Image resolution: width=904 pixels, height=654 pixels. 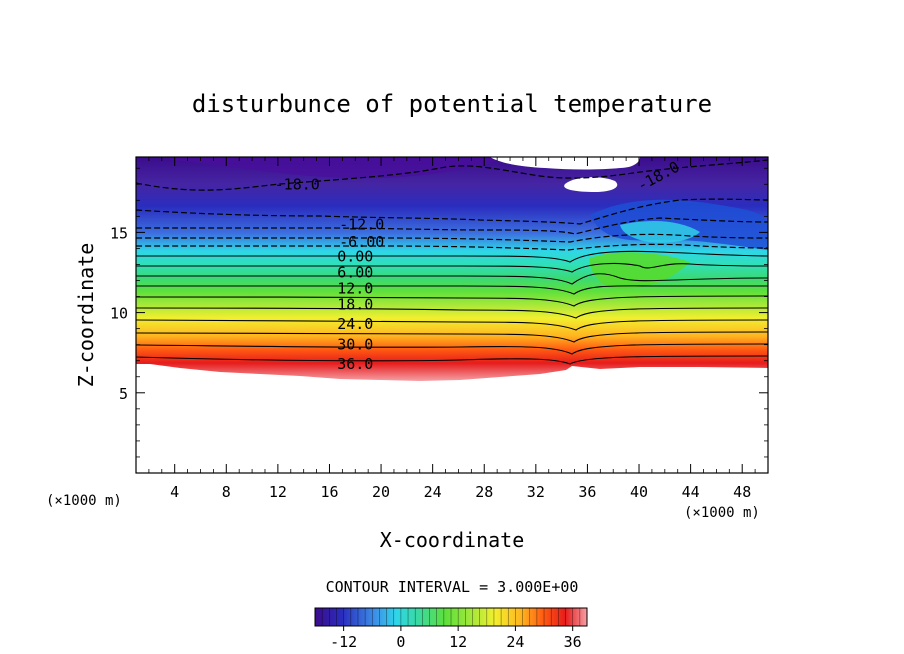 What do you see at coordinates (639, 270) in the screenshot?
I see `green-patch` at bounding box center [639, 270].